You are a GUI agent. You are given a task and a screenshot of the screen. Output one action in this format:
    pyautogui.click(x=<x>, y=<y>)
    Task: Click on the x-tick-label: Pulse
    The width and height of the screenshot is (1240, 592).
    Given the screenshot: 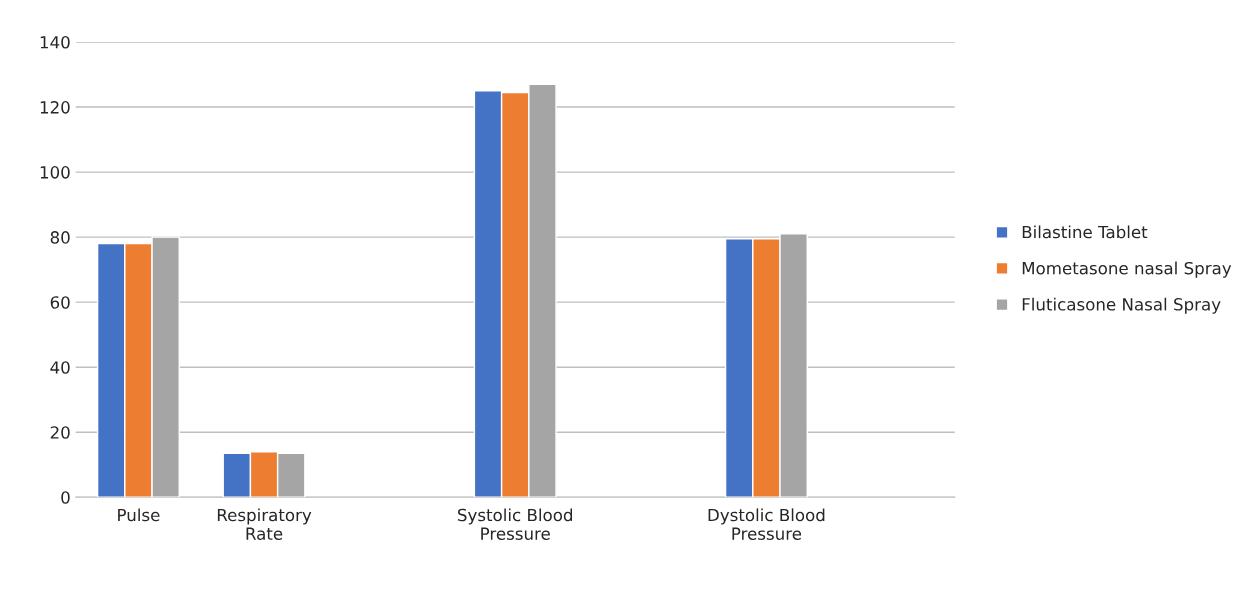 What is the action you would take?
    pyautogui.click(x=139, y=515)
    